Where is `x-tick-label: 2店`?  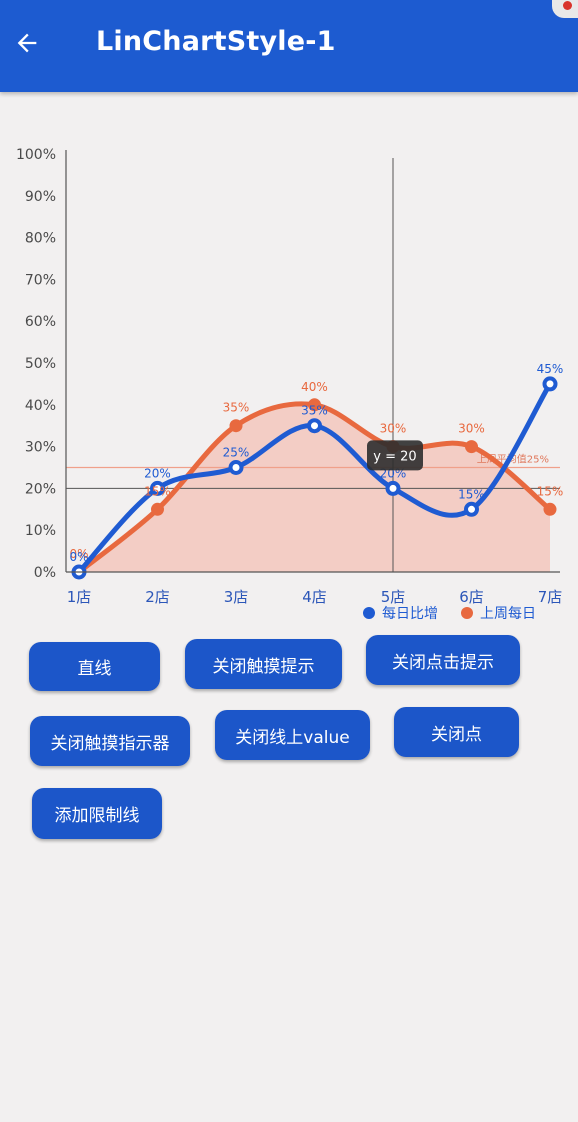 x-tick-label: 2店 is located at coordinates (157, 597).